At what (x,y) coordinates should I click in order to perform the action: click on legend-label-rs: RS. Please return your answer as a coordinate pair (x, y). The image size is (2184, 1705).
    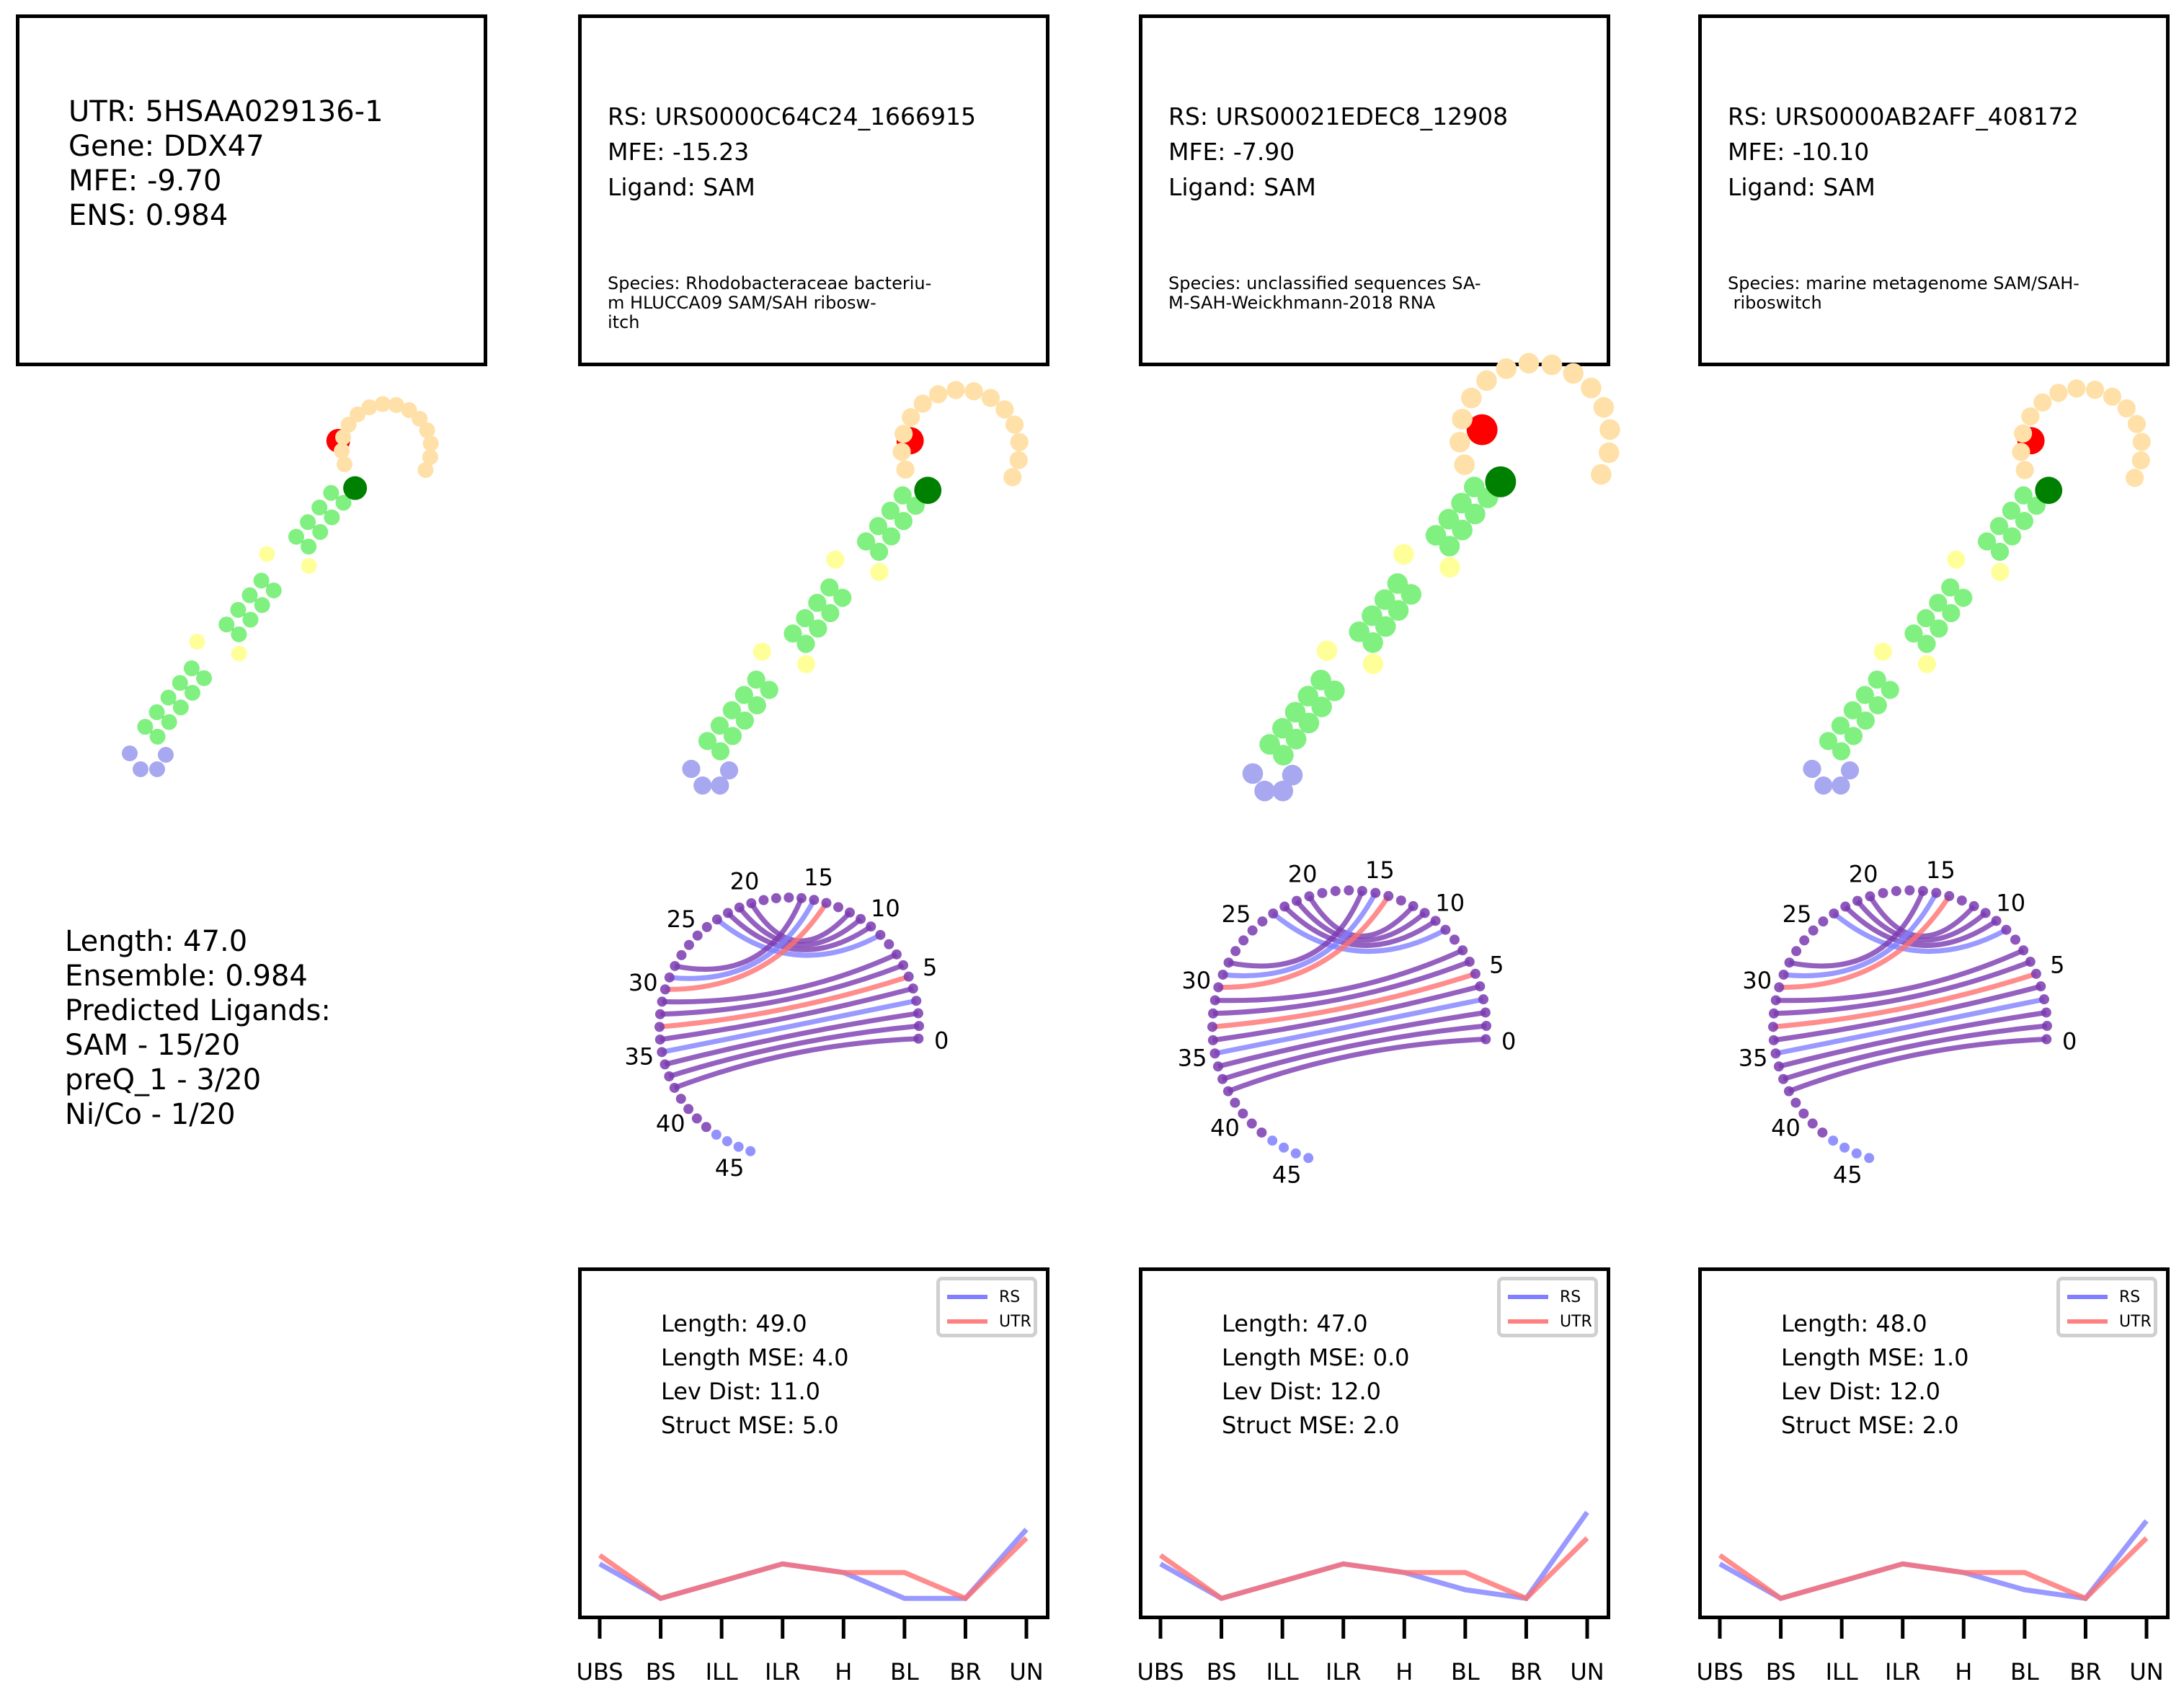
    Looking at the image, I should click on (1010, 1297).